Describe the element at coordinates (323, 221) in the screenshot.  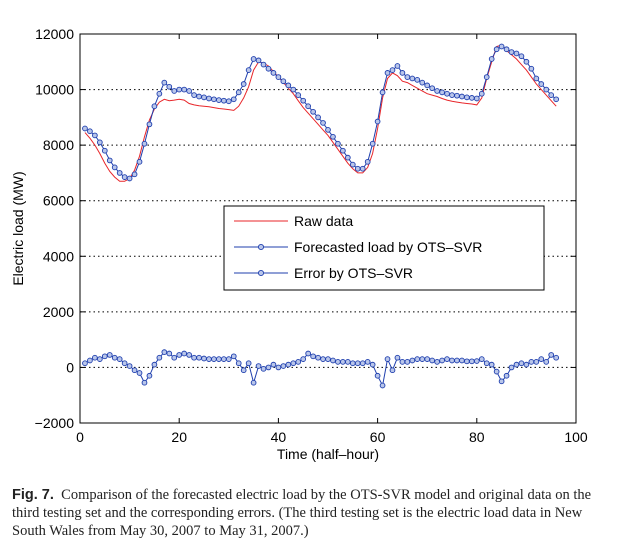
I see `legend-label: Raw data` at that location.